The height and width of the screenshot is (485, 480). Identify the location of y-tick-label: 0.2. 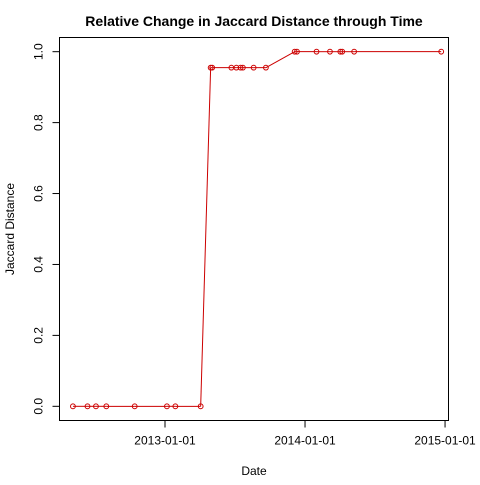
(39, 335).